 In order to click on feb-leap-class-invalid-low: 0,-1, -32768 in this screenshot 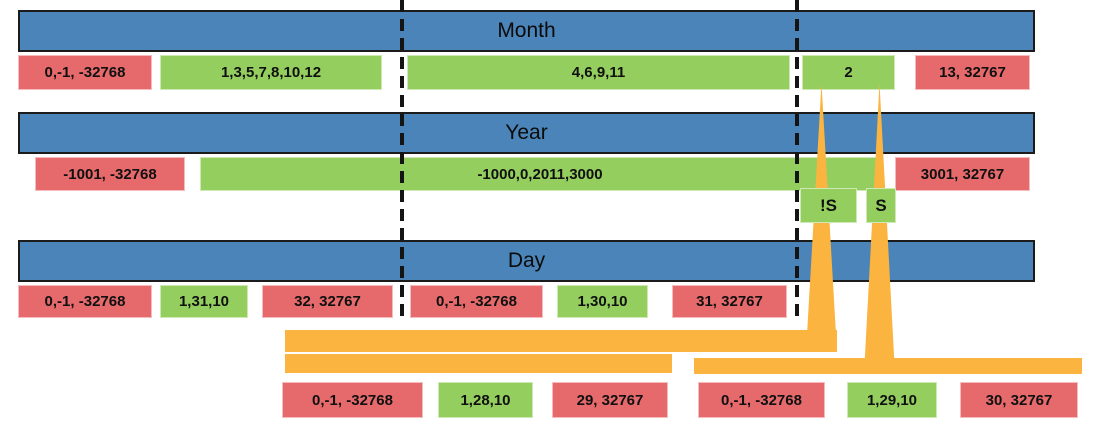, I will do `click(761, 400)`.